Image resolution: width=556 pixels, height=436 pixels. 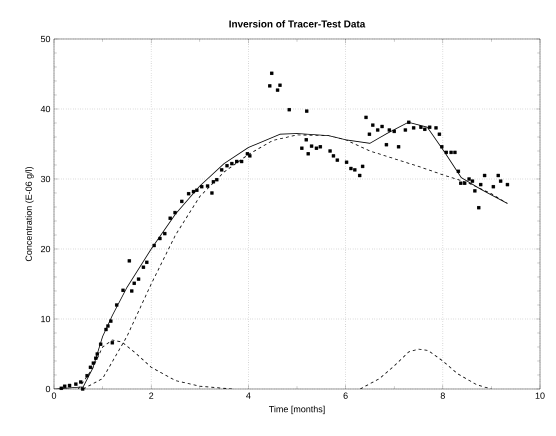 What do you see at coordinates (45, 109) in the screenshot?
I see `y-tick-label: 40` at bounding box center [45, 109].